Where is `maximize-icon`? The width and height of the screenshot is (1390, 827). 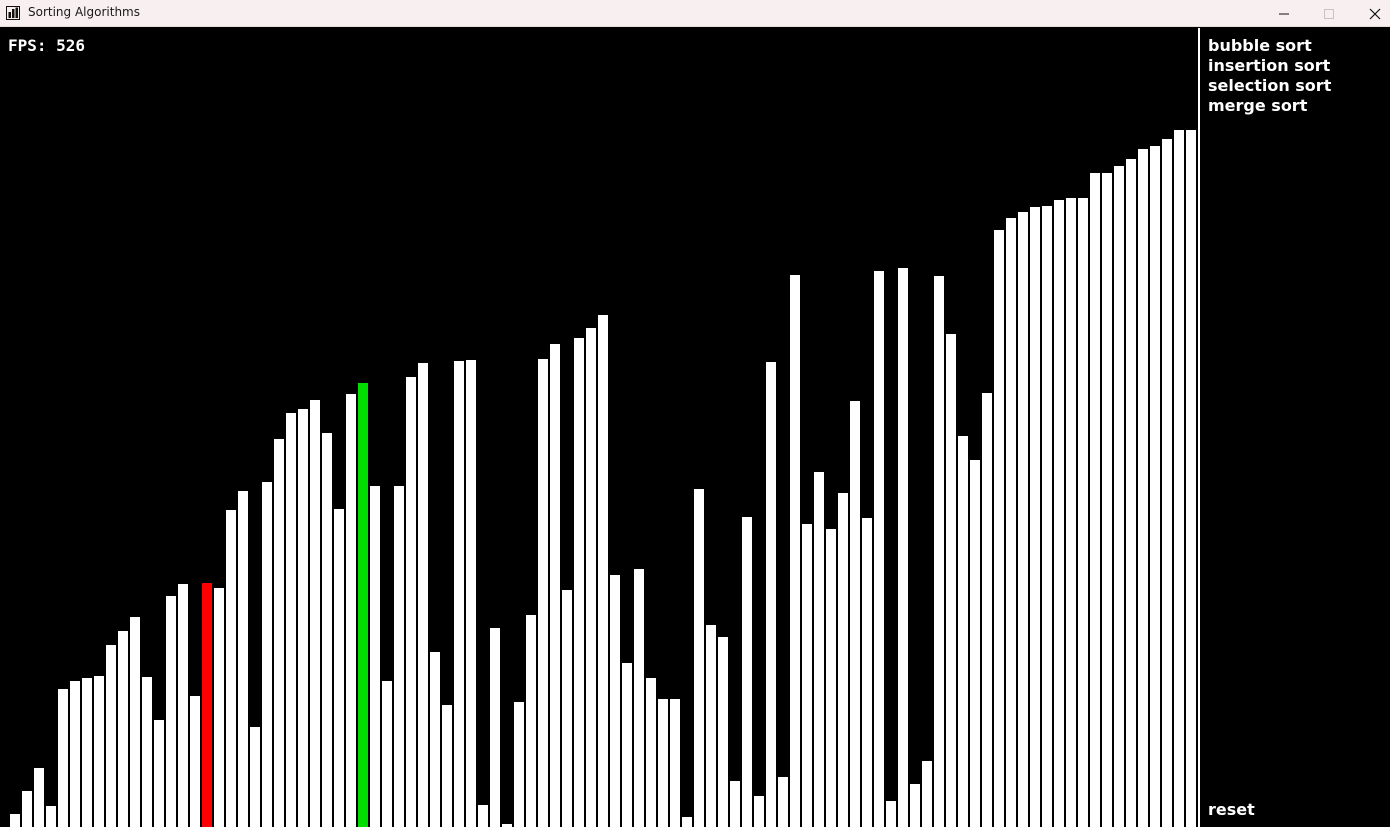 maximize-icon is located at coordinates (1329, 13).